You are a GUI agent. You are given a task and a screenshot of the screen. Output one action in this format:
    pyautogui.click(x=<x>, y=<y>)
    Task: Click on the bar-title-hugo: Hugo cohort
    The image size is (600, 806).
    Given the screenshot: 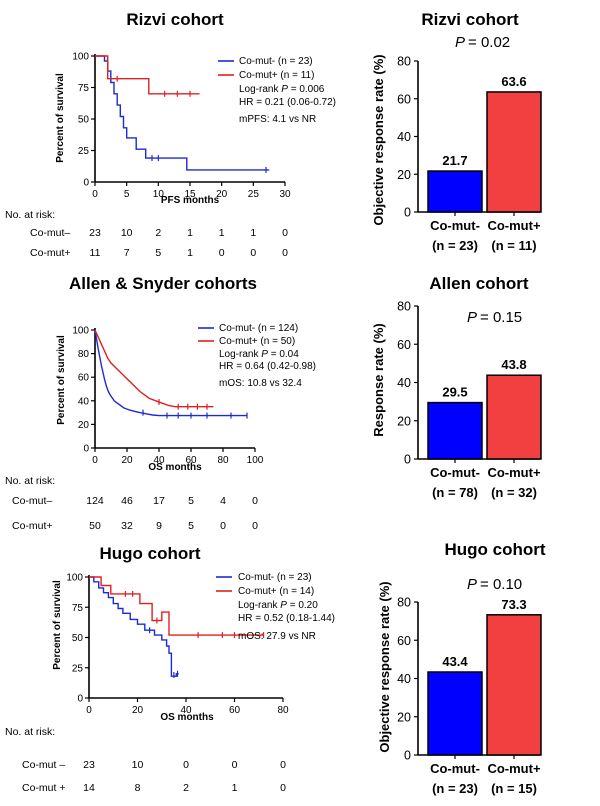 What is the action you would take?
    pyautogui.click(x=494, y=549)
    